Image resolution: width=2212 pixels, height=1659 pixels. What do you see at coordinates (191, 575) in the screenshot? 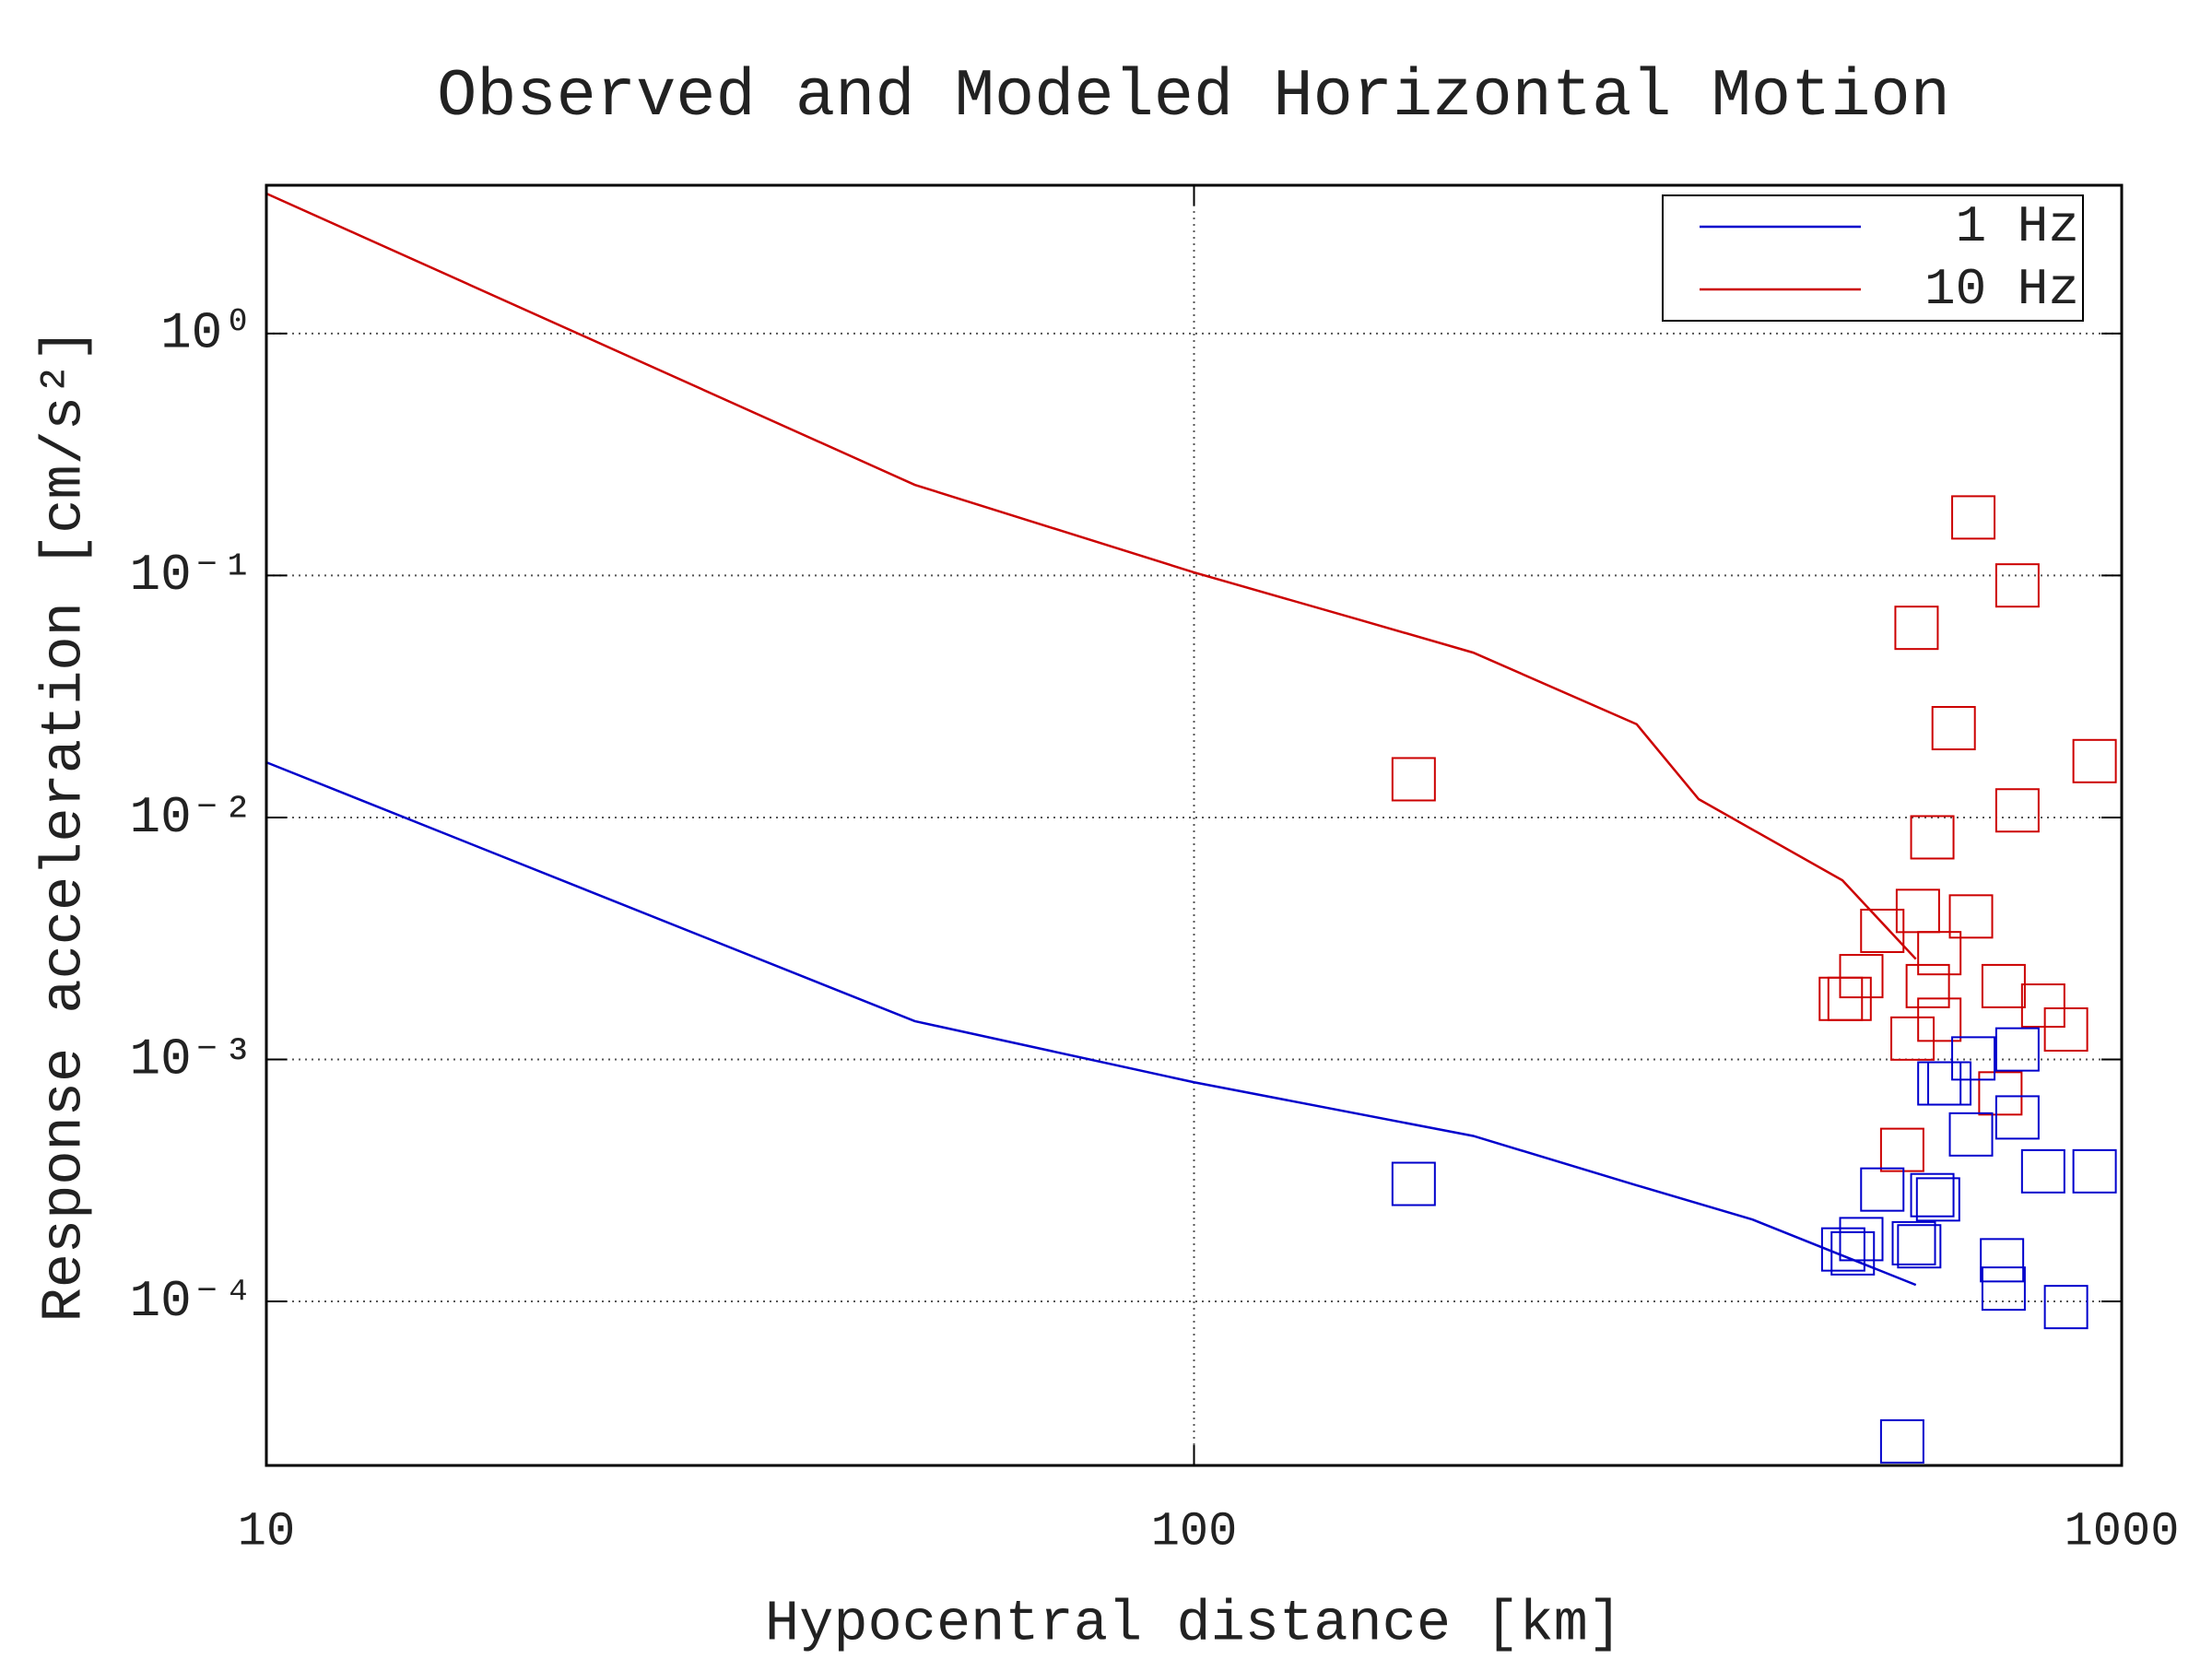
I see `y-tick-label: 10⁻¹` at bounding box center [191, 575].